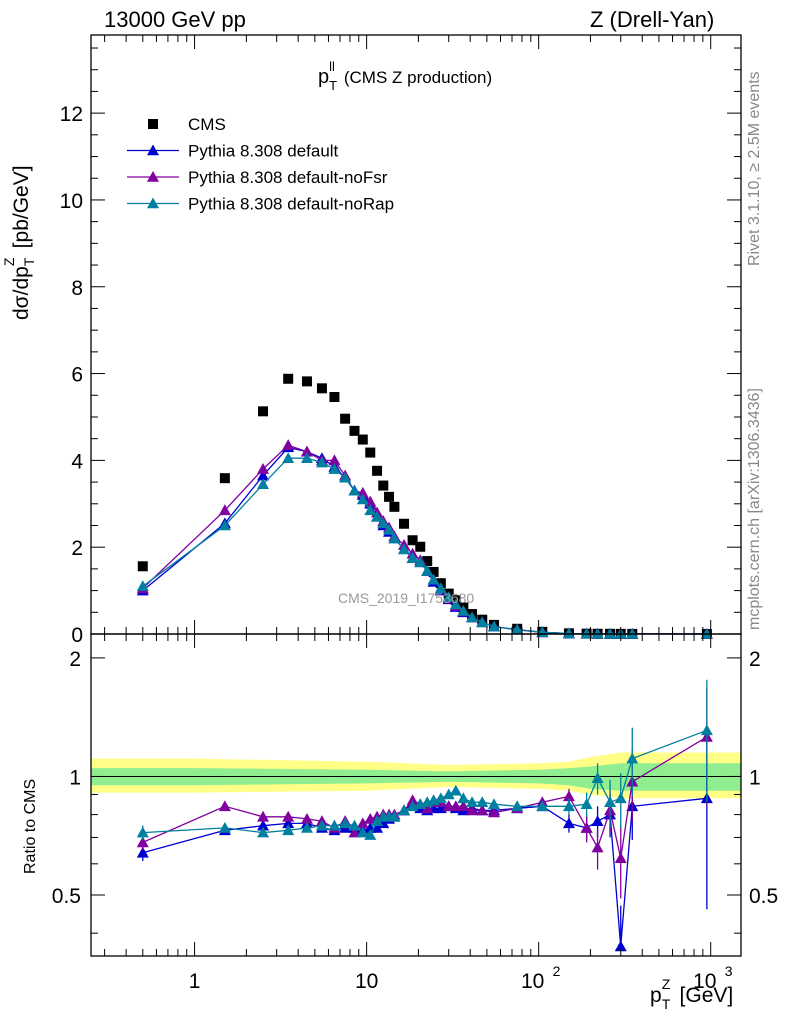 This screenshot has width=786, height=1024. Describe the element at coordinates (187, 124) in the screenshot. I see `legend-entry-0: CMS` at that location.